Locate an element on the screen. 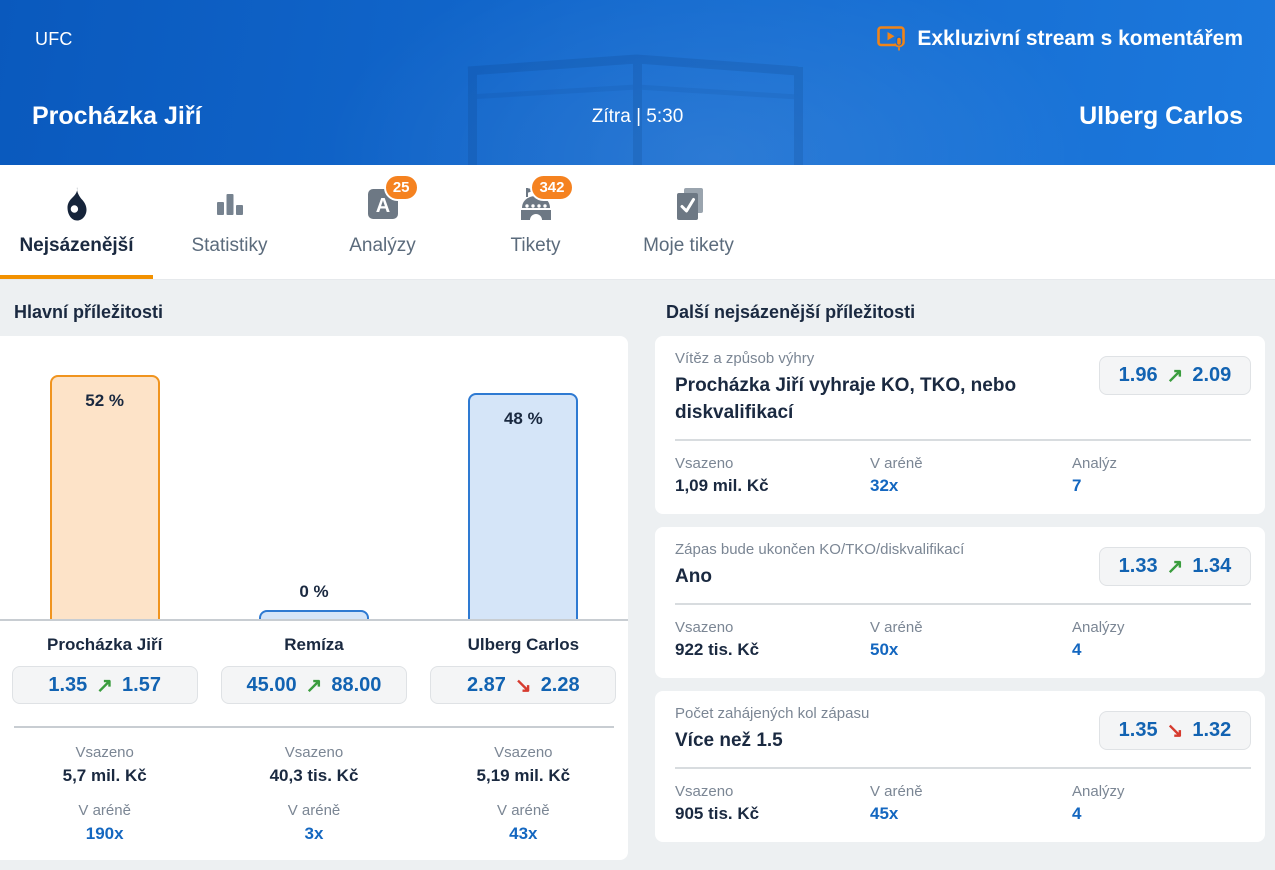 The height and width of the screenshot is (870, 1275). odds-button-home: 1.35 ↗ 1.57 is located at coordinates (104, 685).